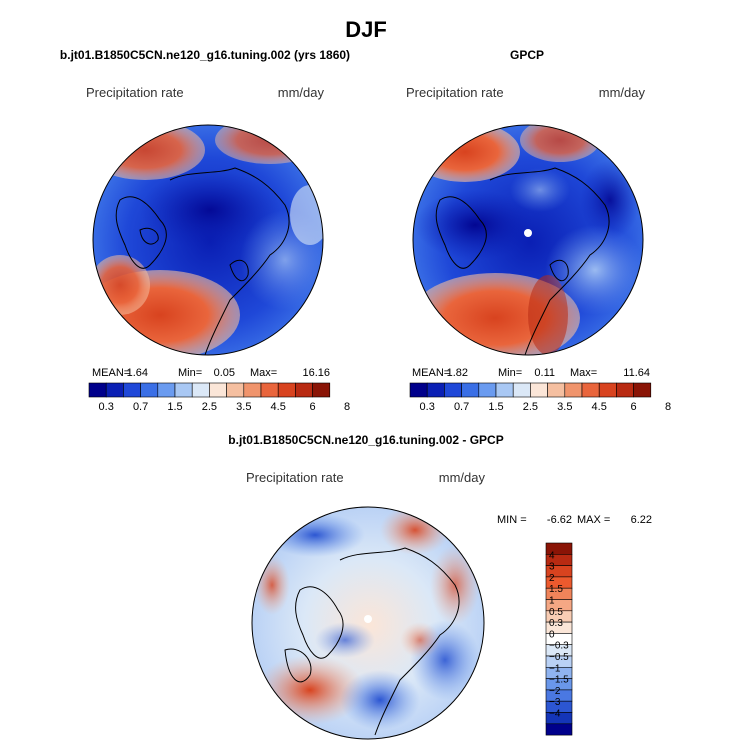 The image size is (733, 742). Describe the element at coordinates (366, 29) in the screenshot. I see `figure-title: DJF` at that location.